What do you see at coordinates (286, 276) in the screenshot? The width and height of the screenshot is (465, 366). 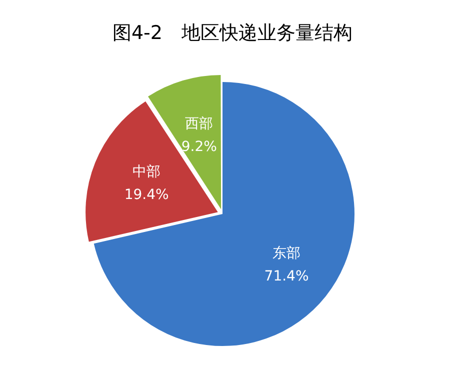 I see `data-label: 71.4%` at bounding box center [286, 276].